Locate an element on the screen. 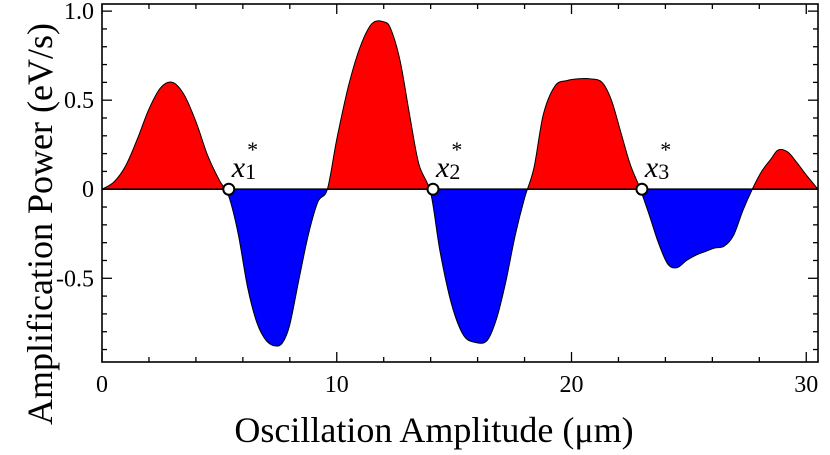 This screenshot has width=830, height=455. root-label-subscript: 3 is located at coordinates (663, 171).